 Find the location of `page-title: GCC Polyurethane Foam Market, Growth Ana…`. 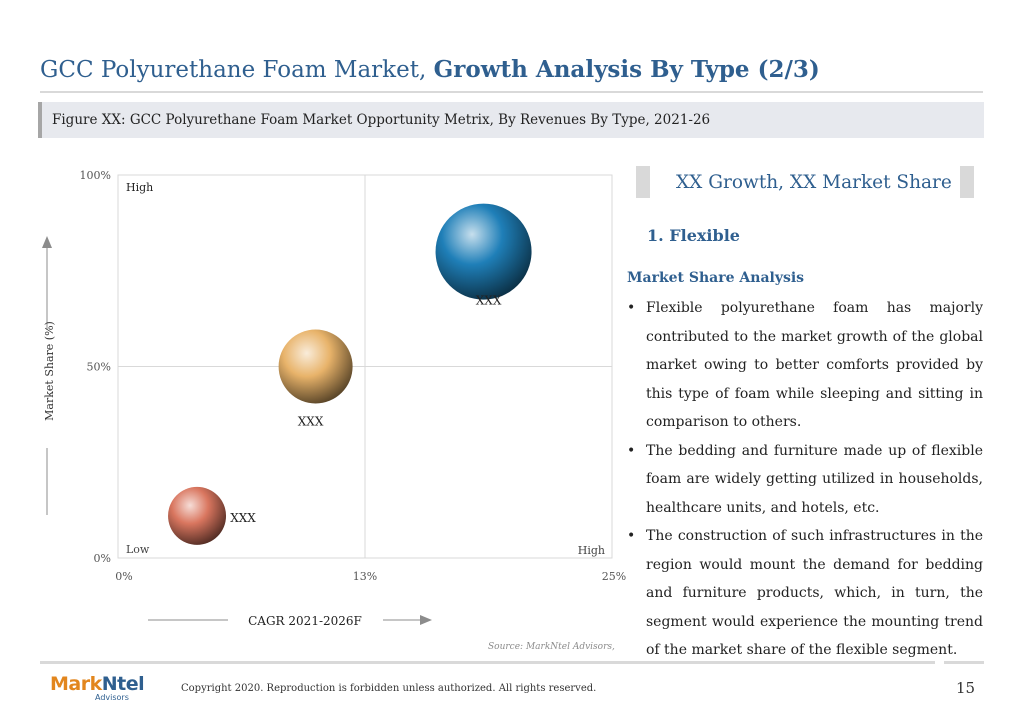

page-title: GCC Polyurethane Foam Market, Growth Ana… is located at coordinates (430, 69).